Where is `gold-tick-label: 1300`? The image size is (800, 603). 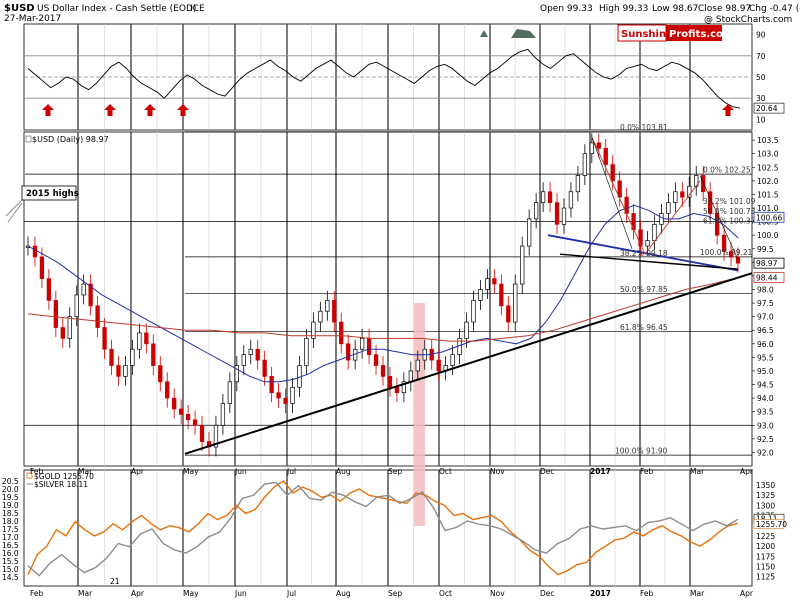 gold-tick-label: 1300 is located at coordinates (765, 505).